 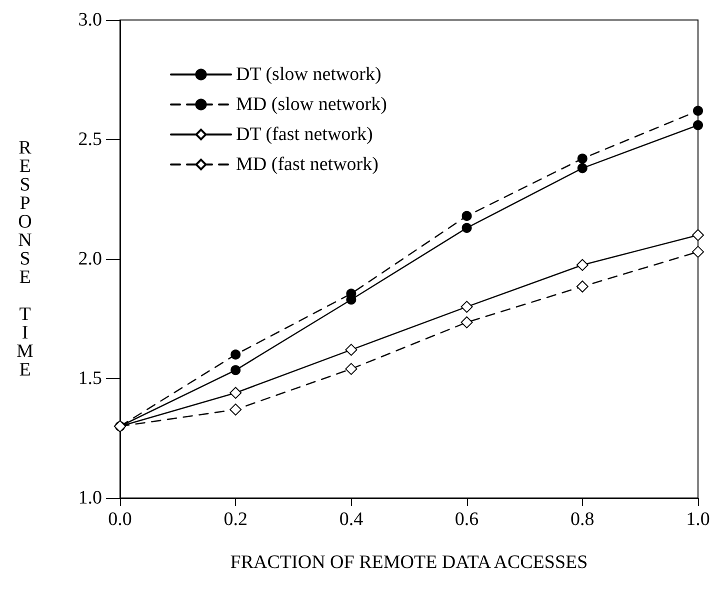 I want to click on x-tick-label: 0.0, so click(x=120, y=519).